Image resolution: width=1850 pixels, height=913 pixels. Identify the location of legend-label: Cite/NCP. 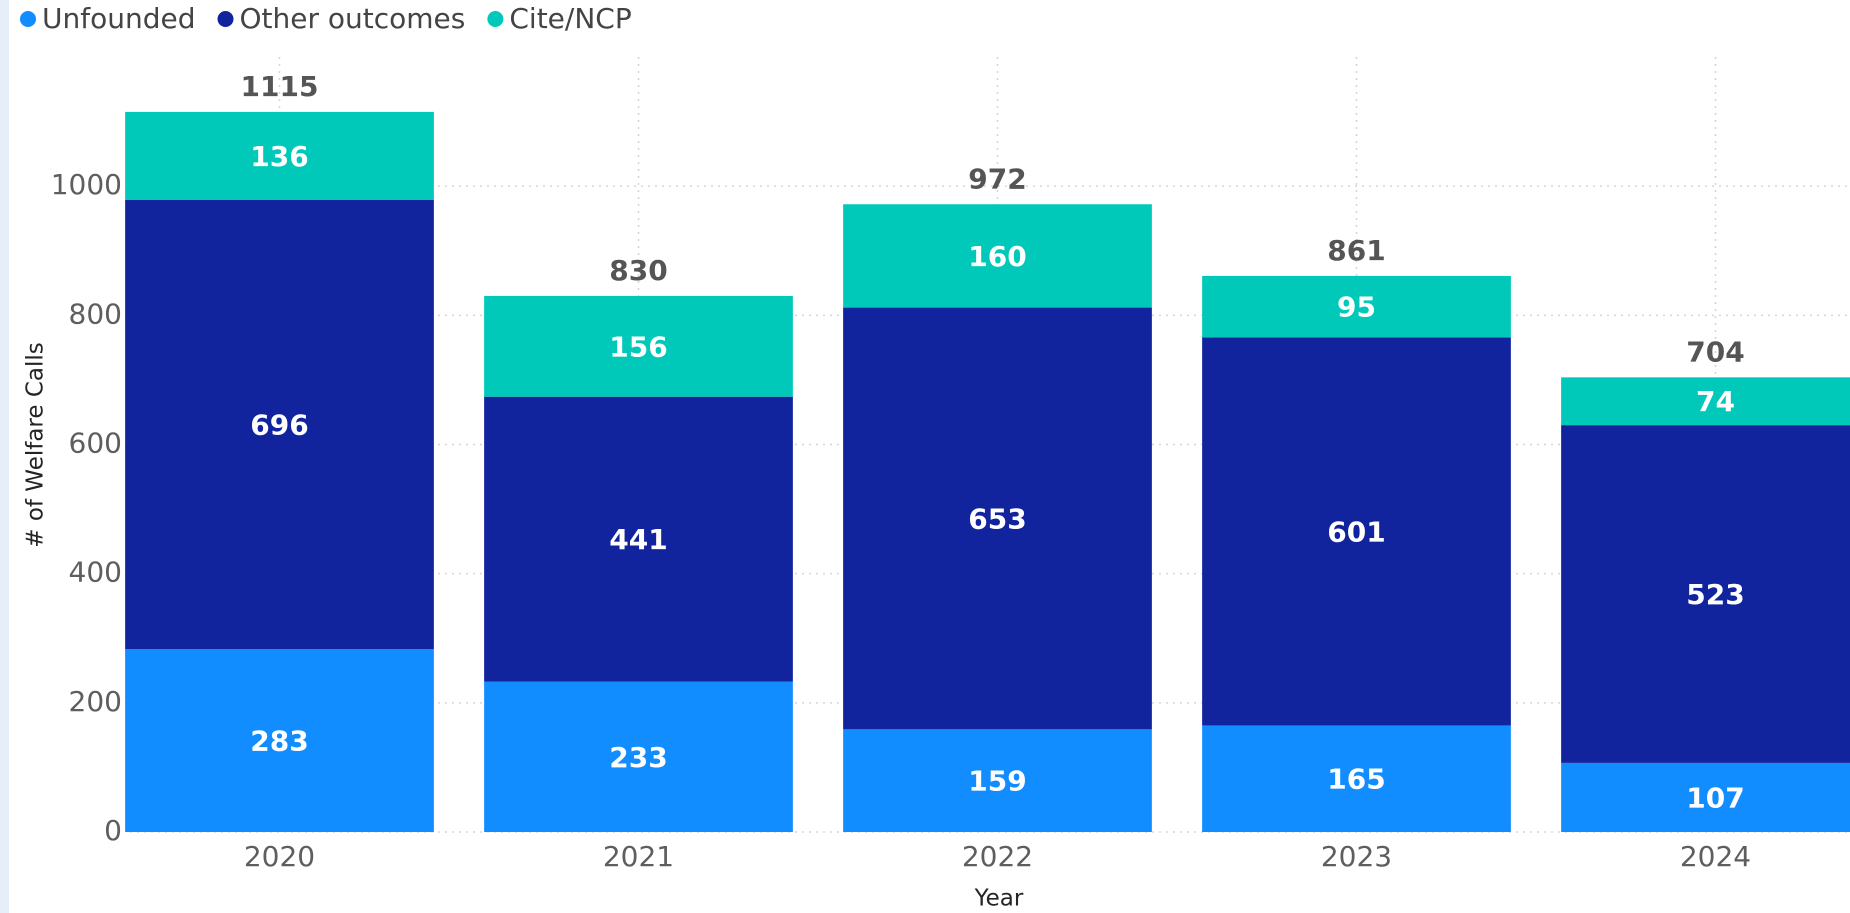
(570, 18).